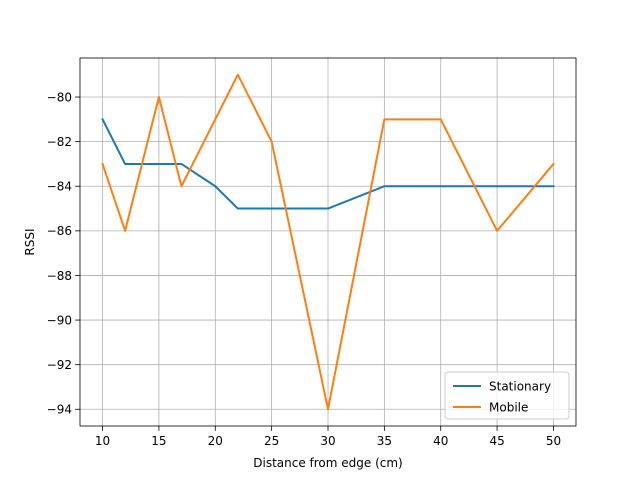 The height and width of the screenshot is (480, 640). Describe the element at coordinates (328, 463) in the screenshot. I see `x-axis-label: Distance from edge (cm)` at that location.